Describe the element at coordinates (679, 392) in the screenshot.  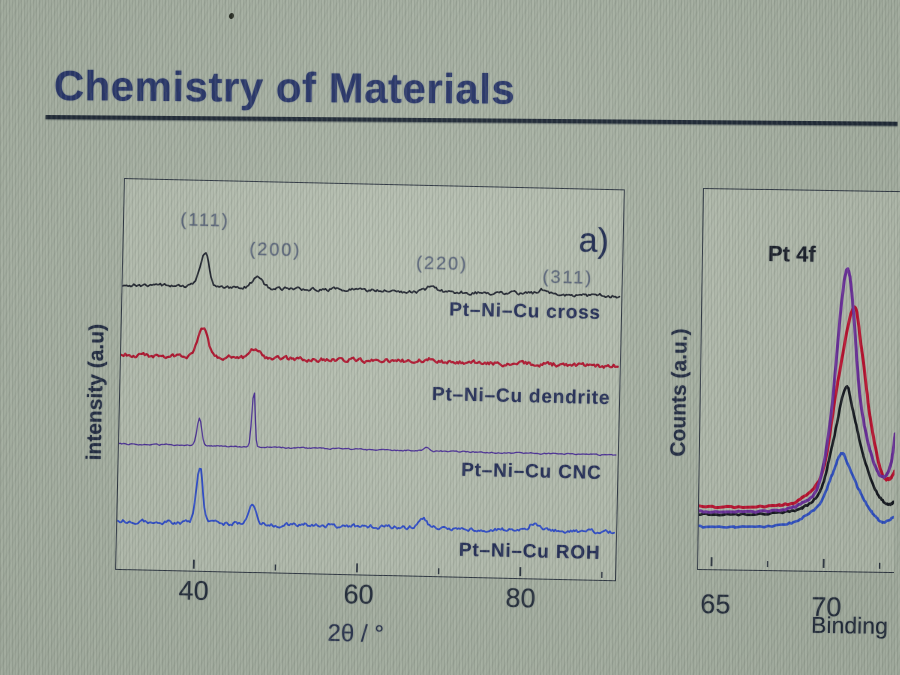
I see `xps-y-axis-label: Counts (a.u.)` at that location.